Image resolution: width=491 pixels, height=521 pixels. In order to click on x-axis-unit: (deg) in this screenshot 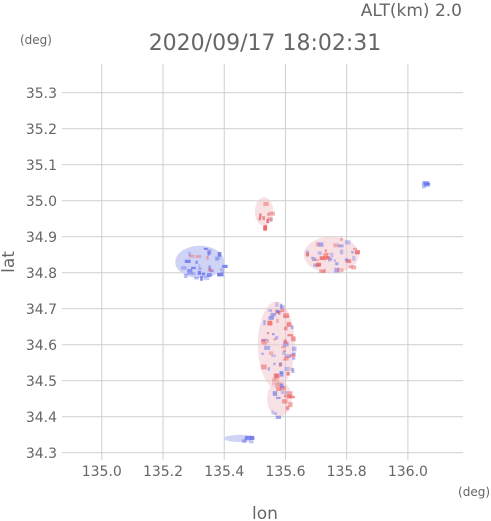, I will do `click(474, 492)`.